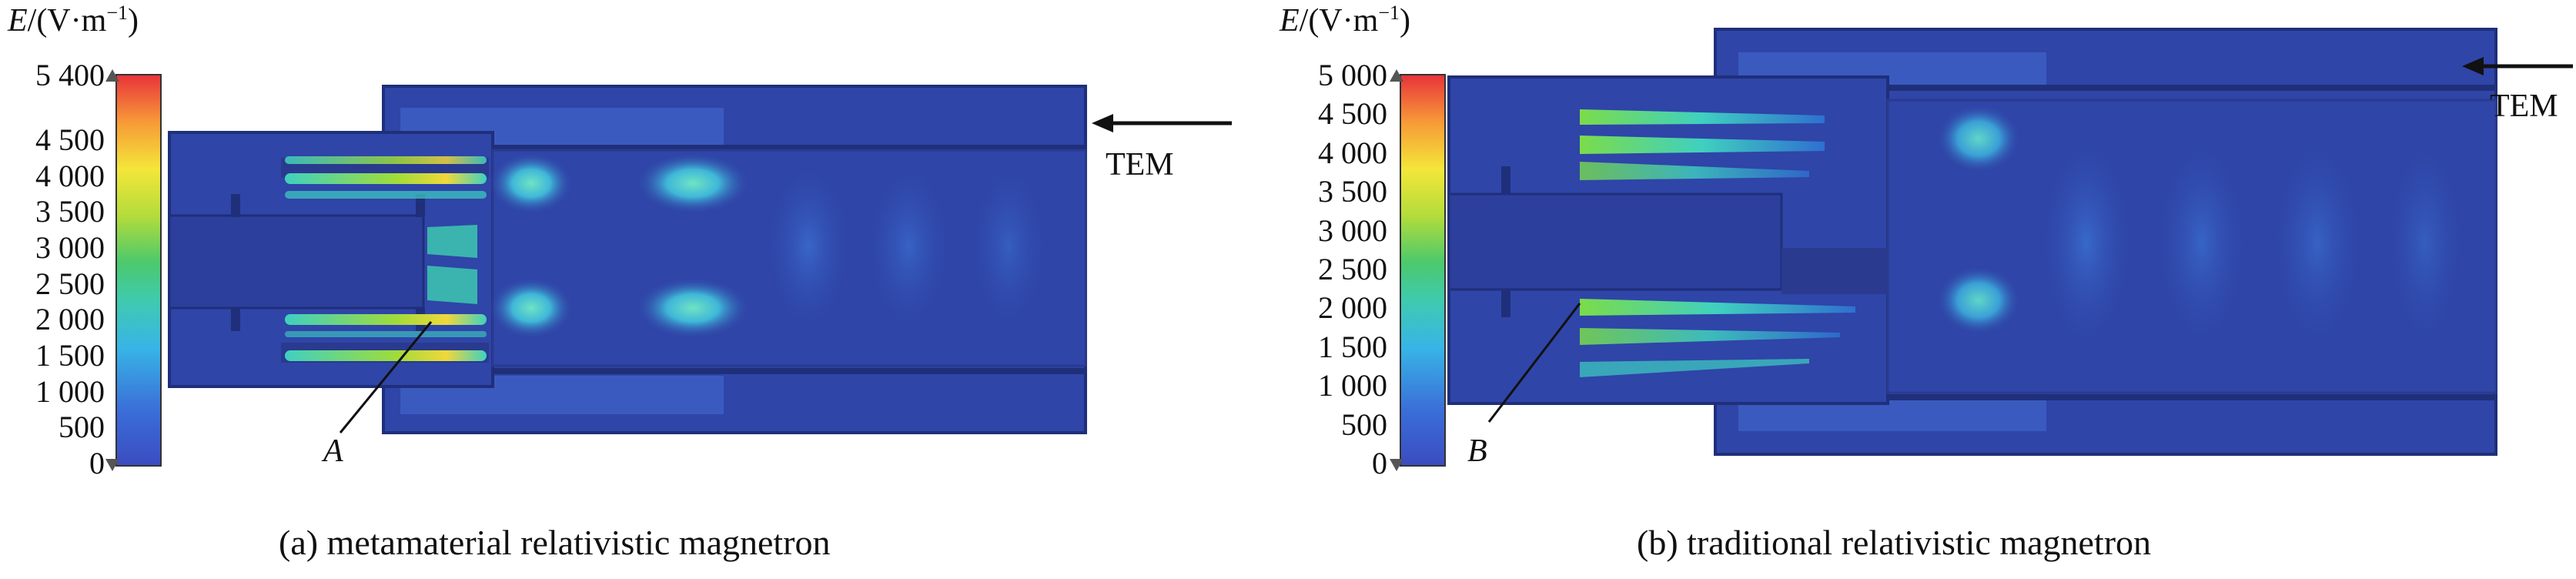 The height and width of the screenshot is (579, 2576). I want to click on caption: (b) traditional relativistic magnetron, so click(1895, 542).